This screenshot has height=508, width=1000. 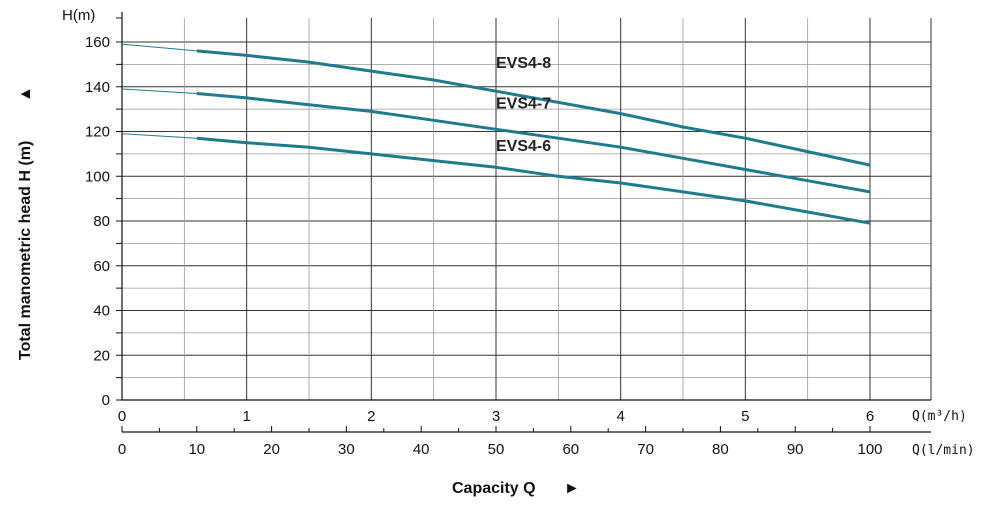 I want to click on series-label: EVS4-6, so click(x=523, y=146).